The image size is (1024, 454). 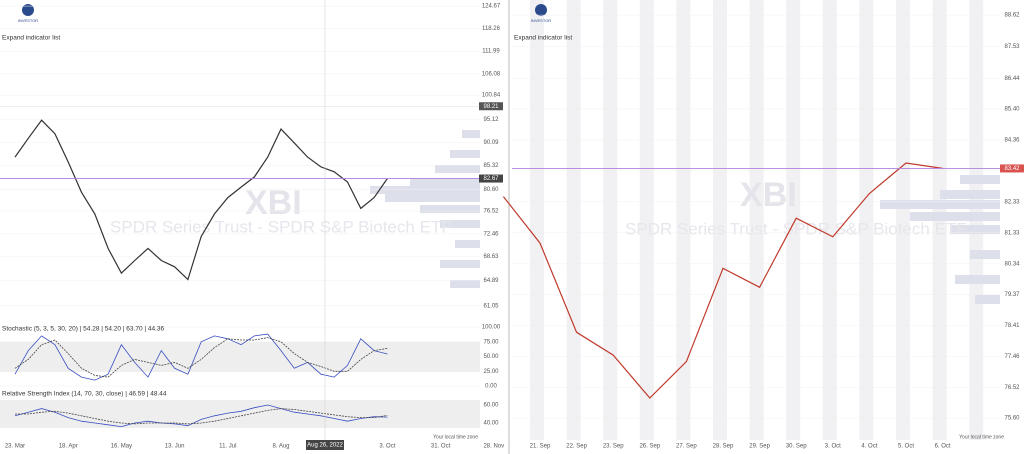 What do you see at coordinates (491, 328) in the screenshot?
I see `y-tick-label: 100.00` at bounding box center [491, 328].